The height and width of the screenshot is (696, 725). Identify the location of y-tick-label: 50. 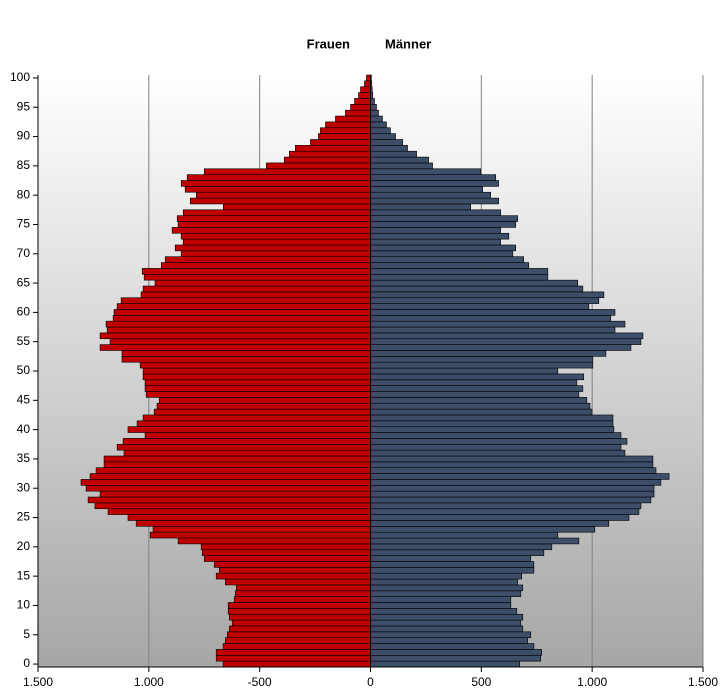
(24, 370).